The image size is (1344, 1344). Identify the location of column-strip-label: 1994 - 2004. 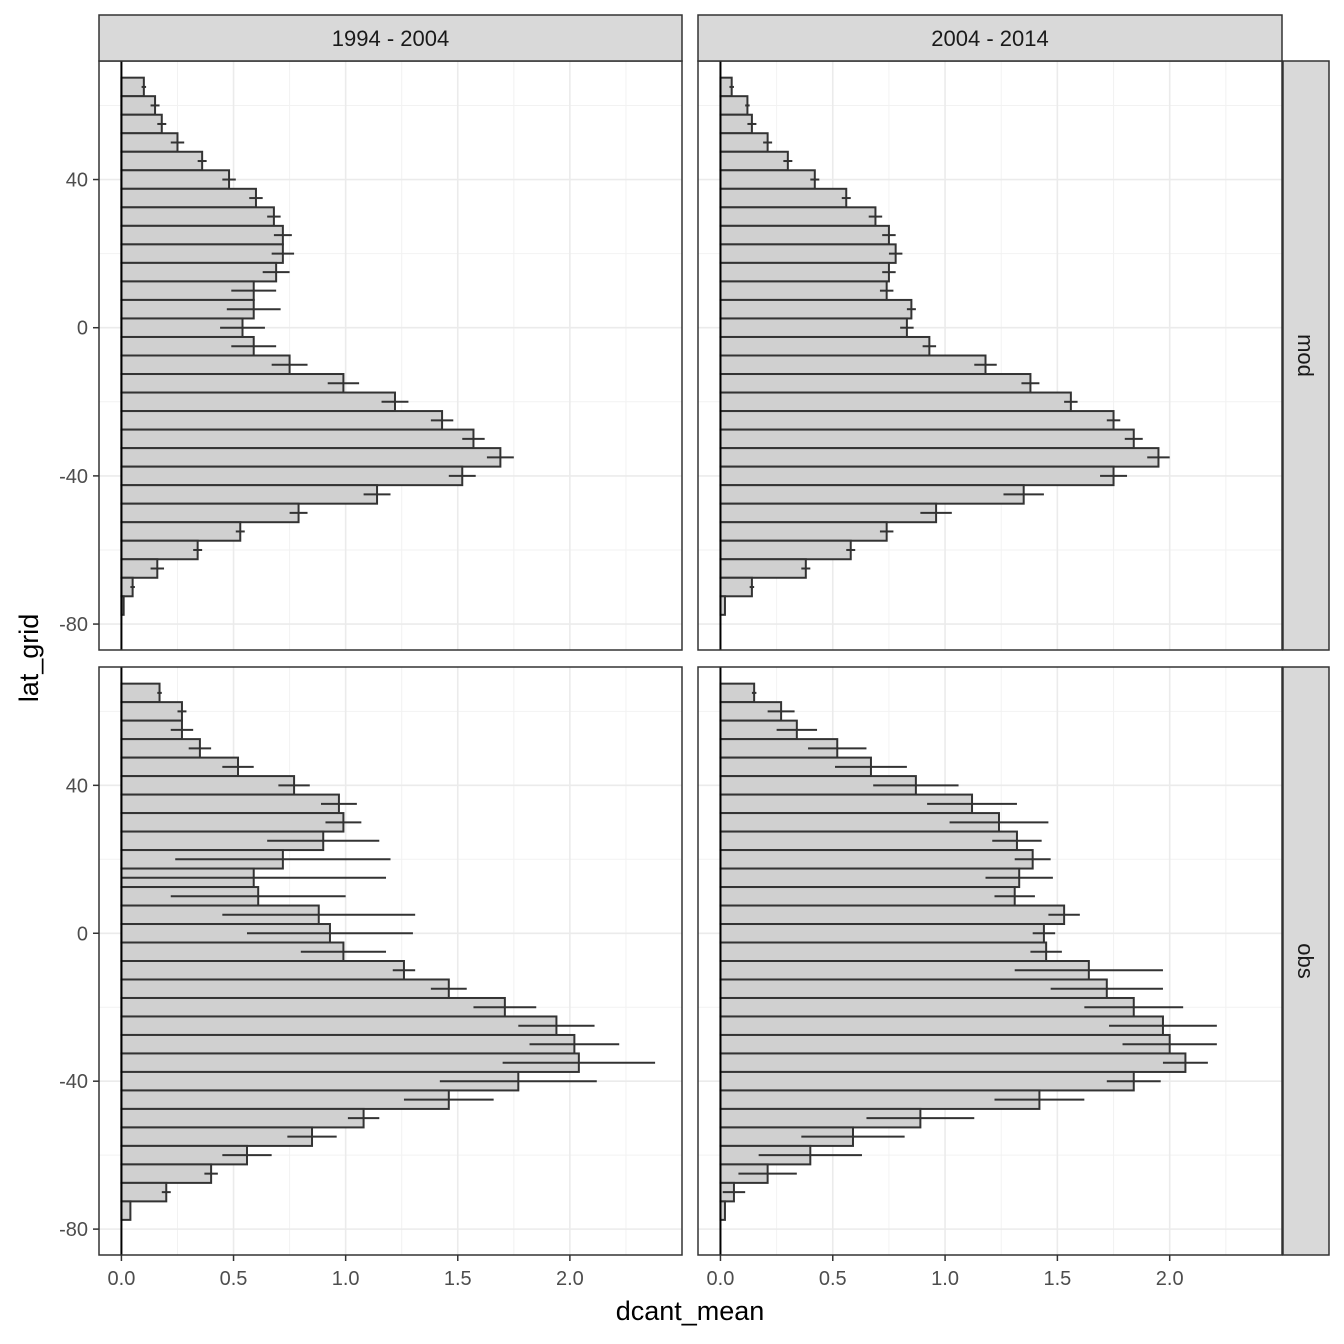
(390, 38).